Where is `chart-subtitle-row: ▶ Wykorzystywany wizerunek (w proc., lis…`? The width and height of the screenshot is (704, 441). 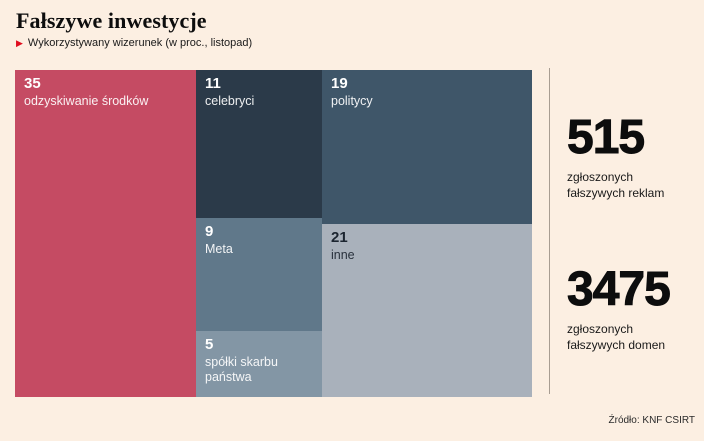
chart-subtitle-row: ▶ Wykorzystywany wizerunek (w proc., lis… is located at coordinates (134, 43).